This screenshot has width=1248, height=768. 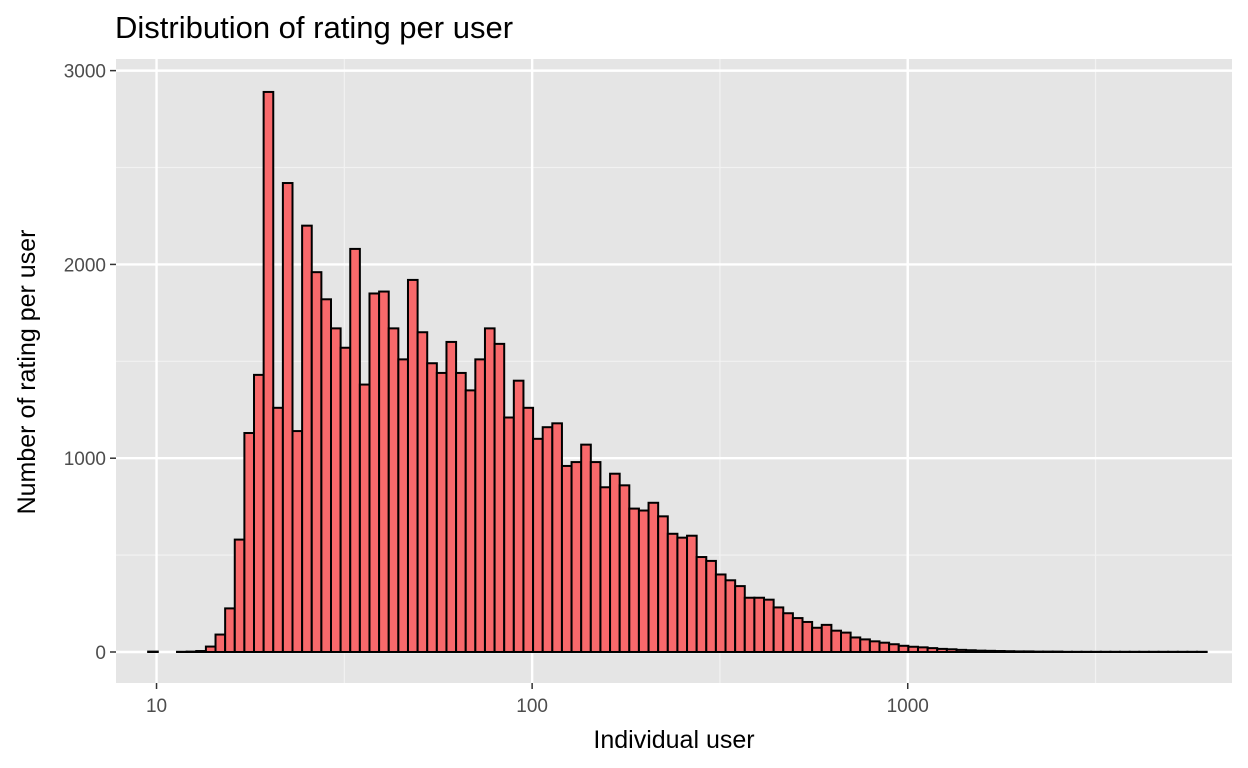 What do you see at coordinates (908, 706) in the screenshot?
I see `x-tick-label: 1000` at bounding box center [908, 706].